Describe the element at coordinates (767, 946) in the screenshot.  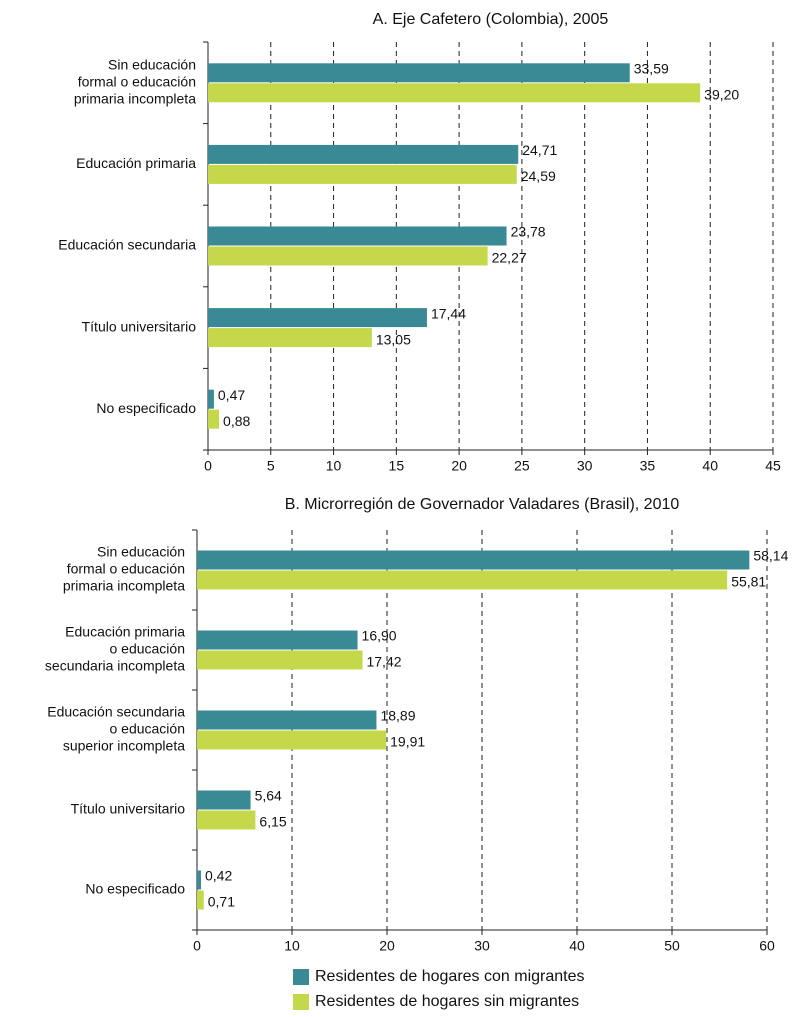
I see `x-tick-label: 60` at that location.